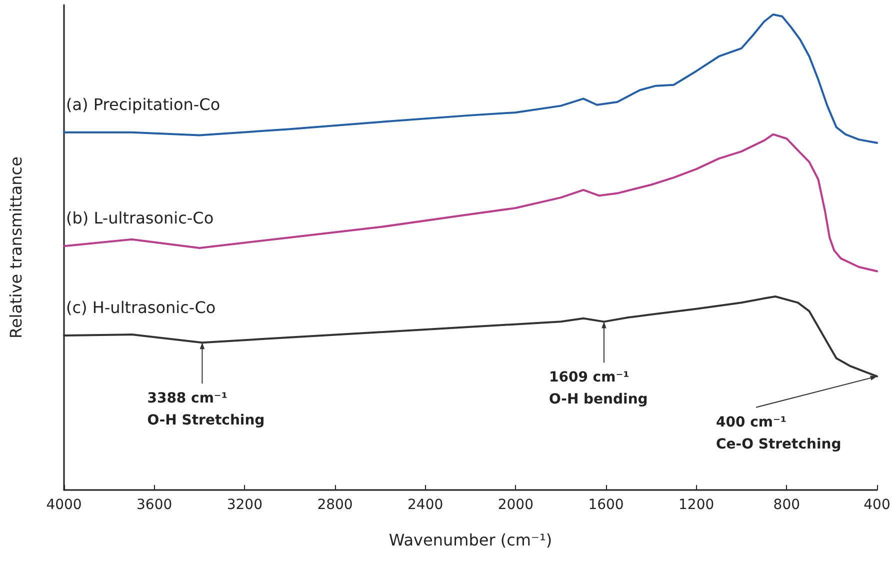 The width and height of the screenshot is (894, 574). What do you see at coordinates (244, 505) in the screenshot?
I see `x-tick-label: 3200` at bounding box center [244, 505].